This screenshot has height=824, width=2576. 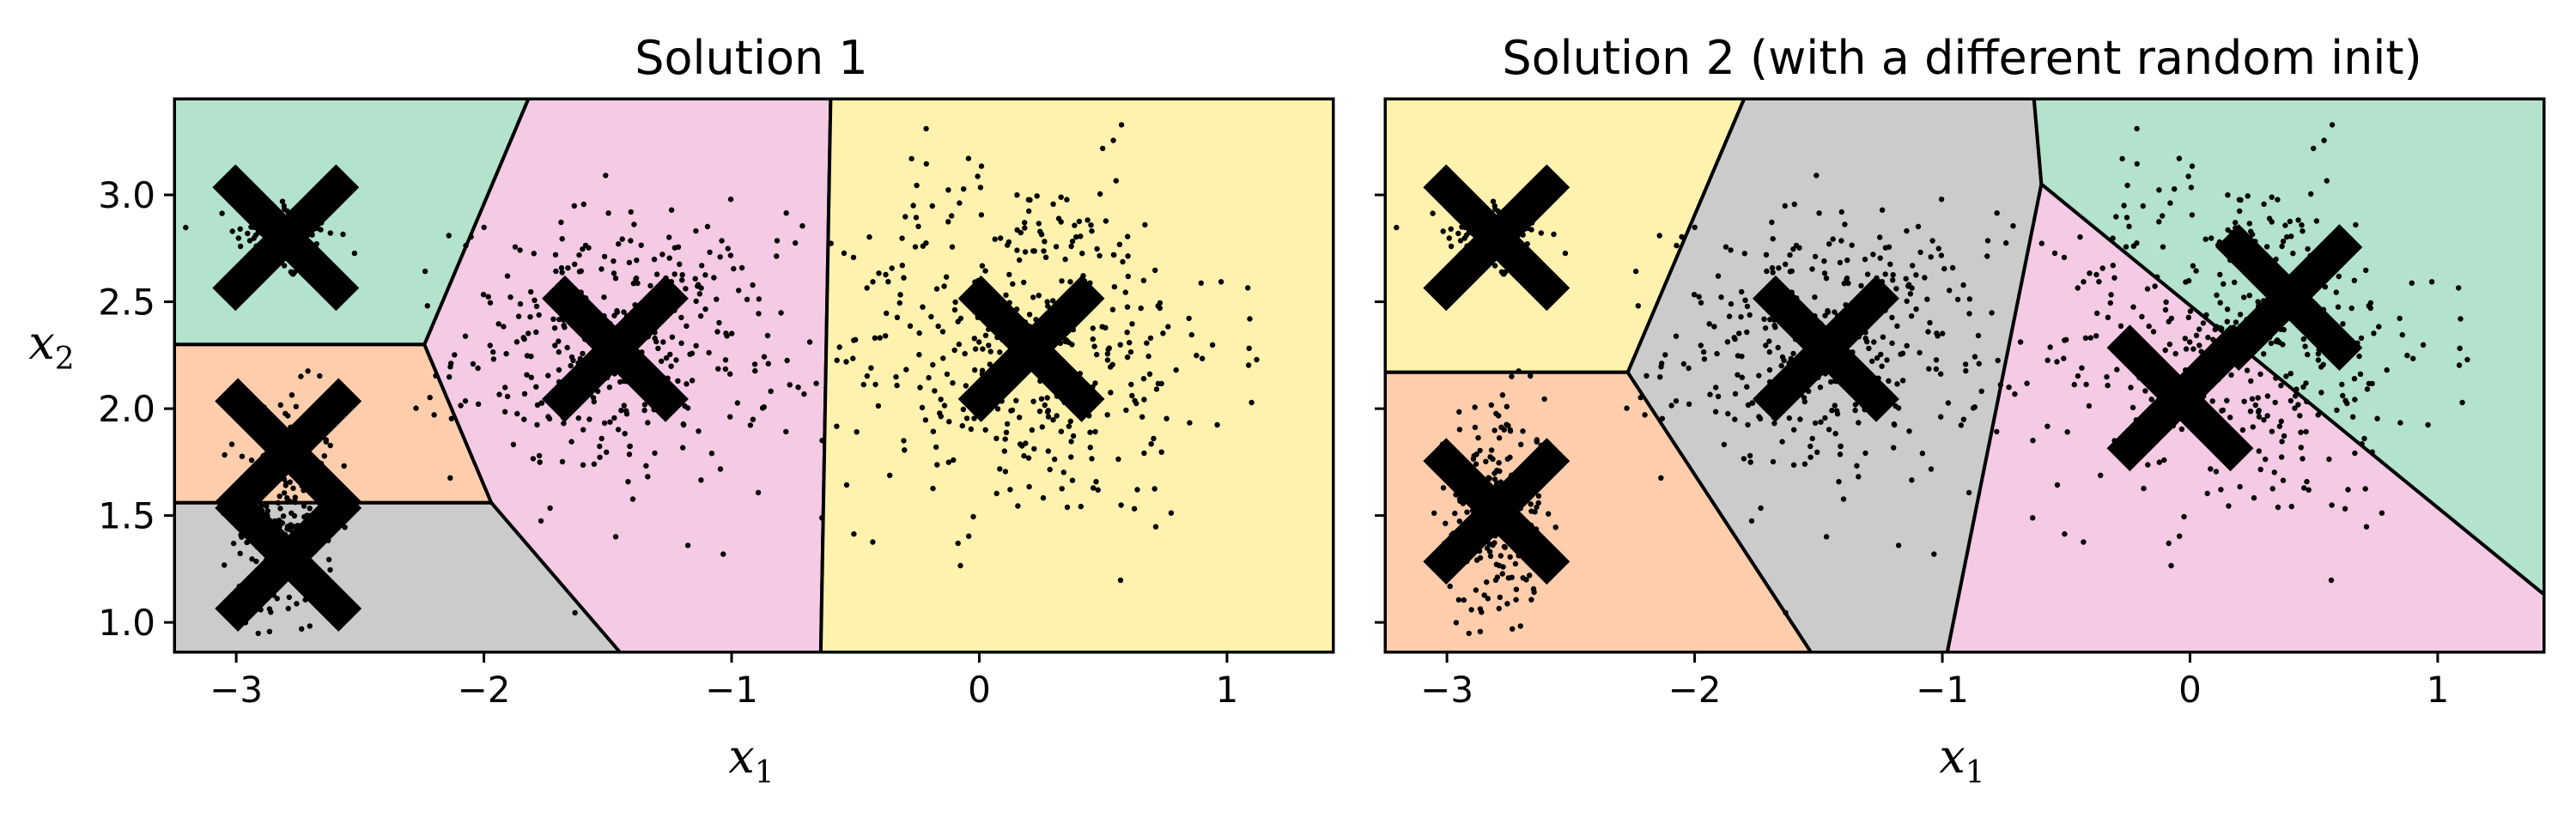 I want to click on x-tick-label: 1, so click(x=2438, y=690).